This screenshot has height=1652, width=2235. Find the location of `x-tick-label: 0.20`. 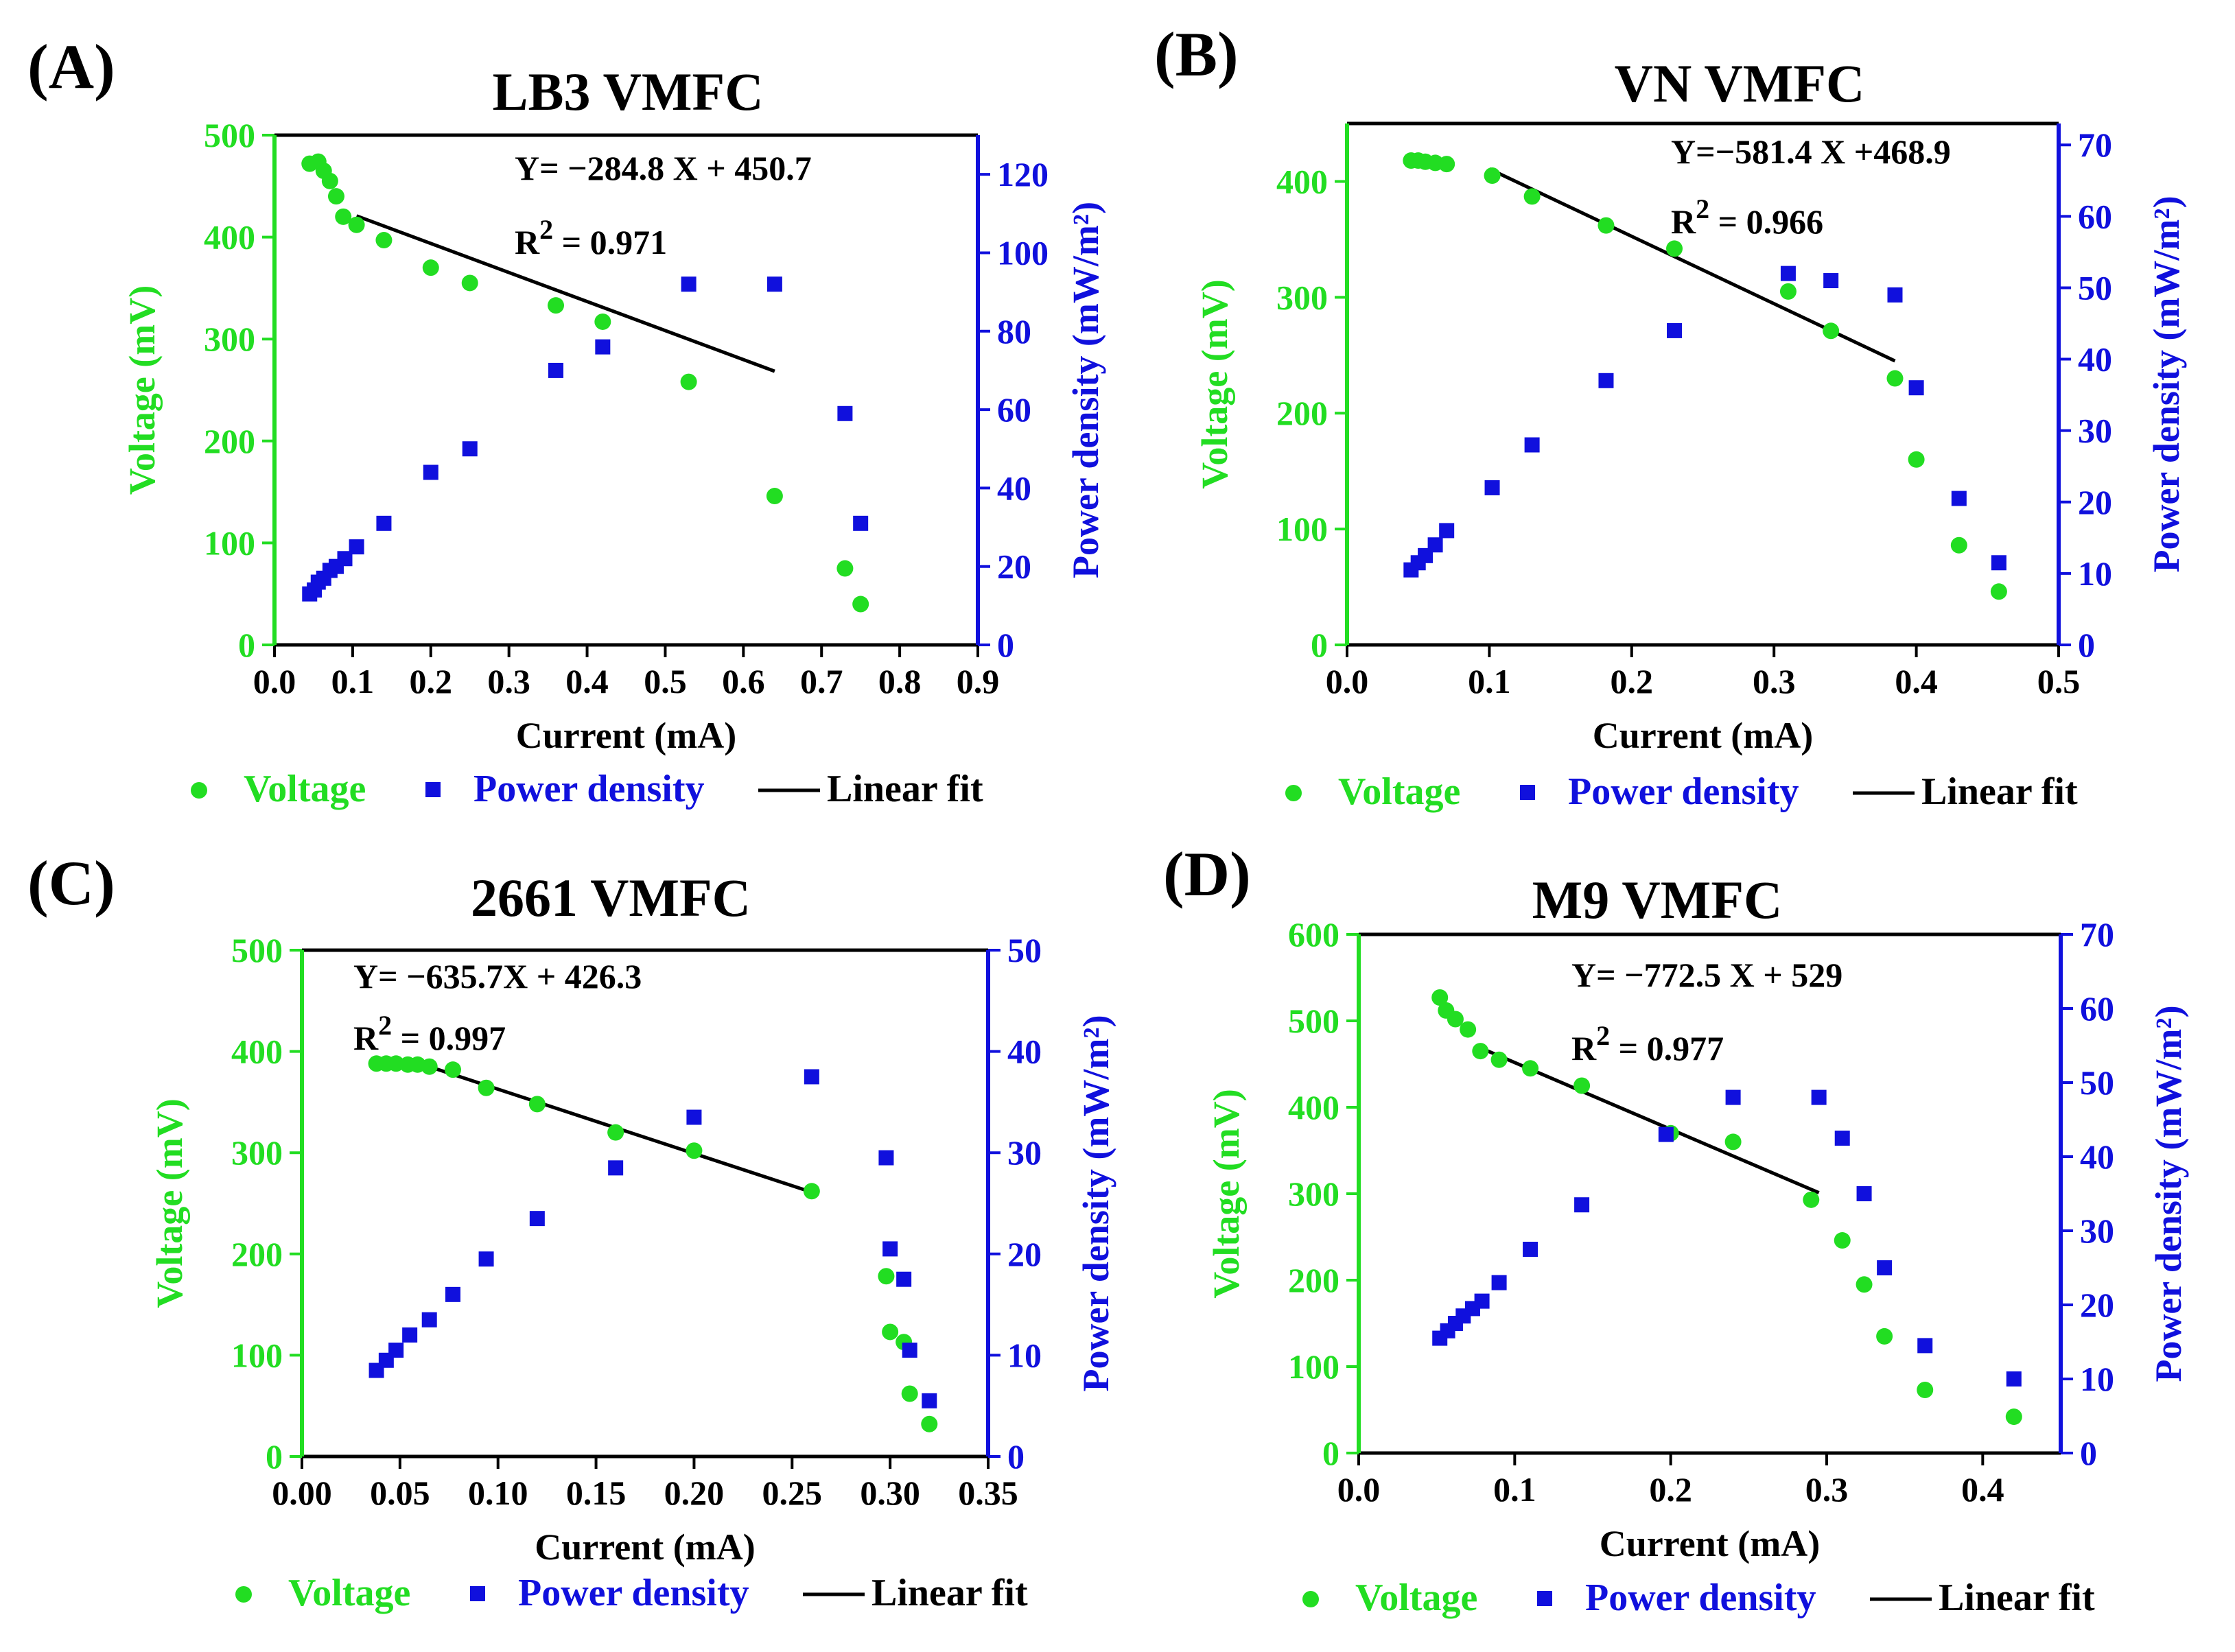

x-tick-label: 0.20 is located at coordinates (694, 1493).